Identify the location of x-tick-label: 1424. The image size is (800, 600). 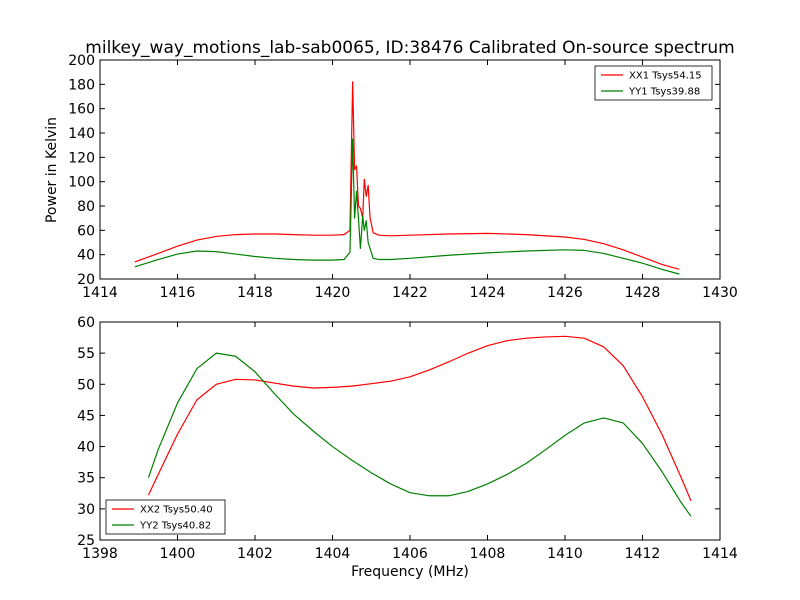
(488, 293).